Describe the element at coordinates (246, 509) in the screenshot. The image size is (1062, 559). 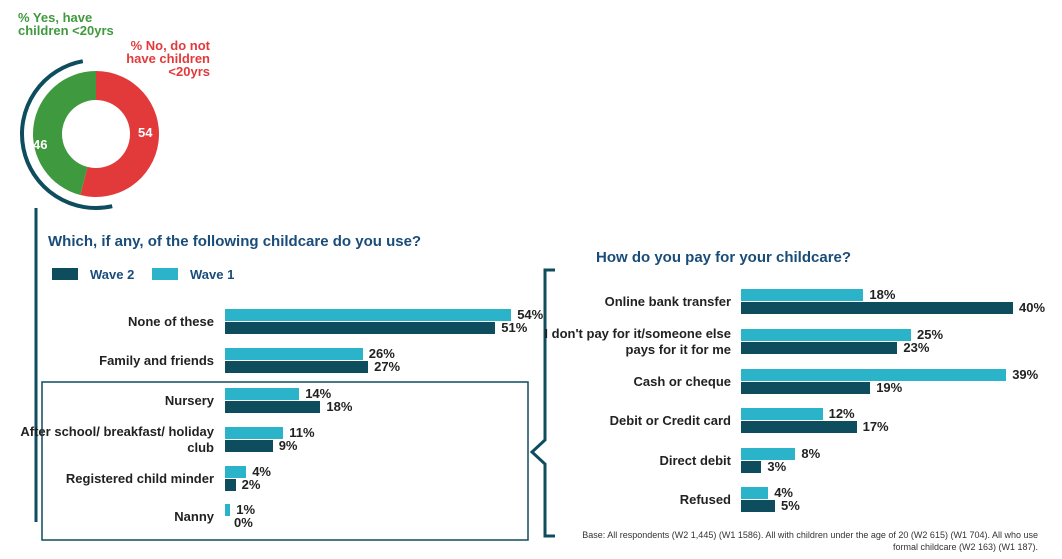
I see `left-value-label-wave1: 1%` at that location.